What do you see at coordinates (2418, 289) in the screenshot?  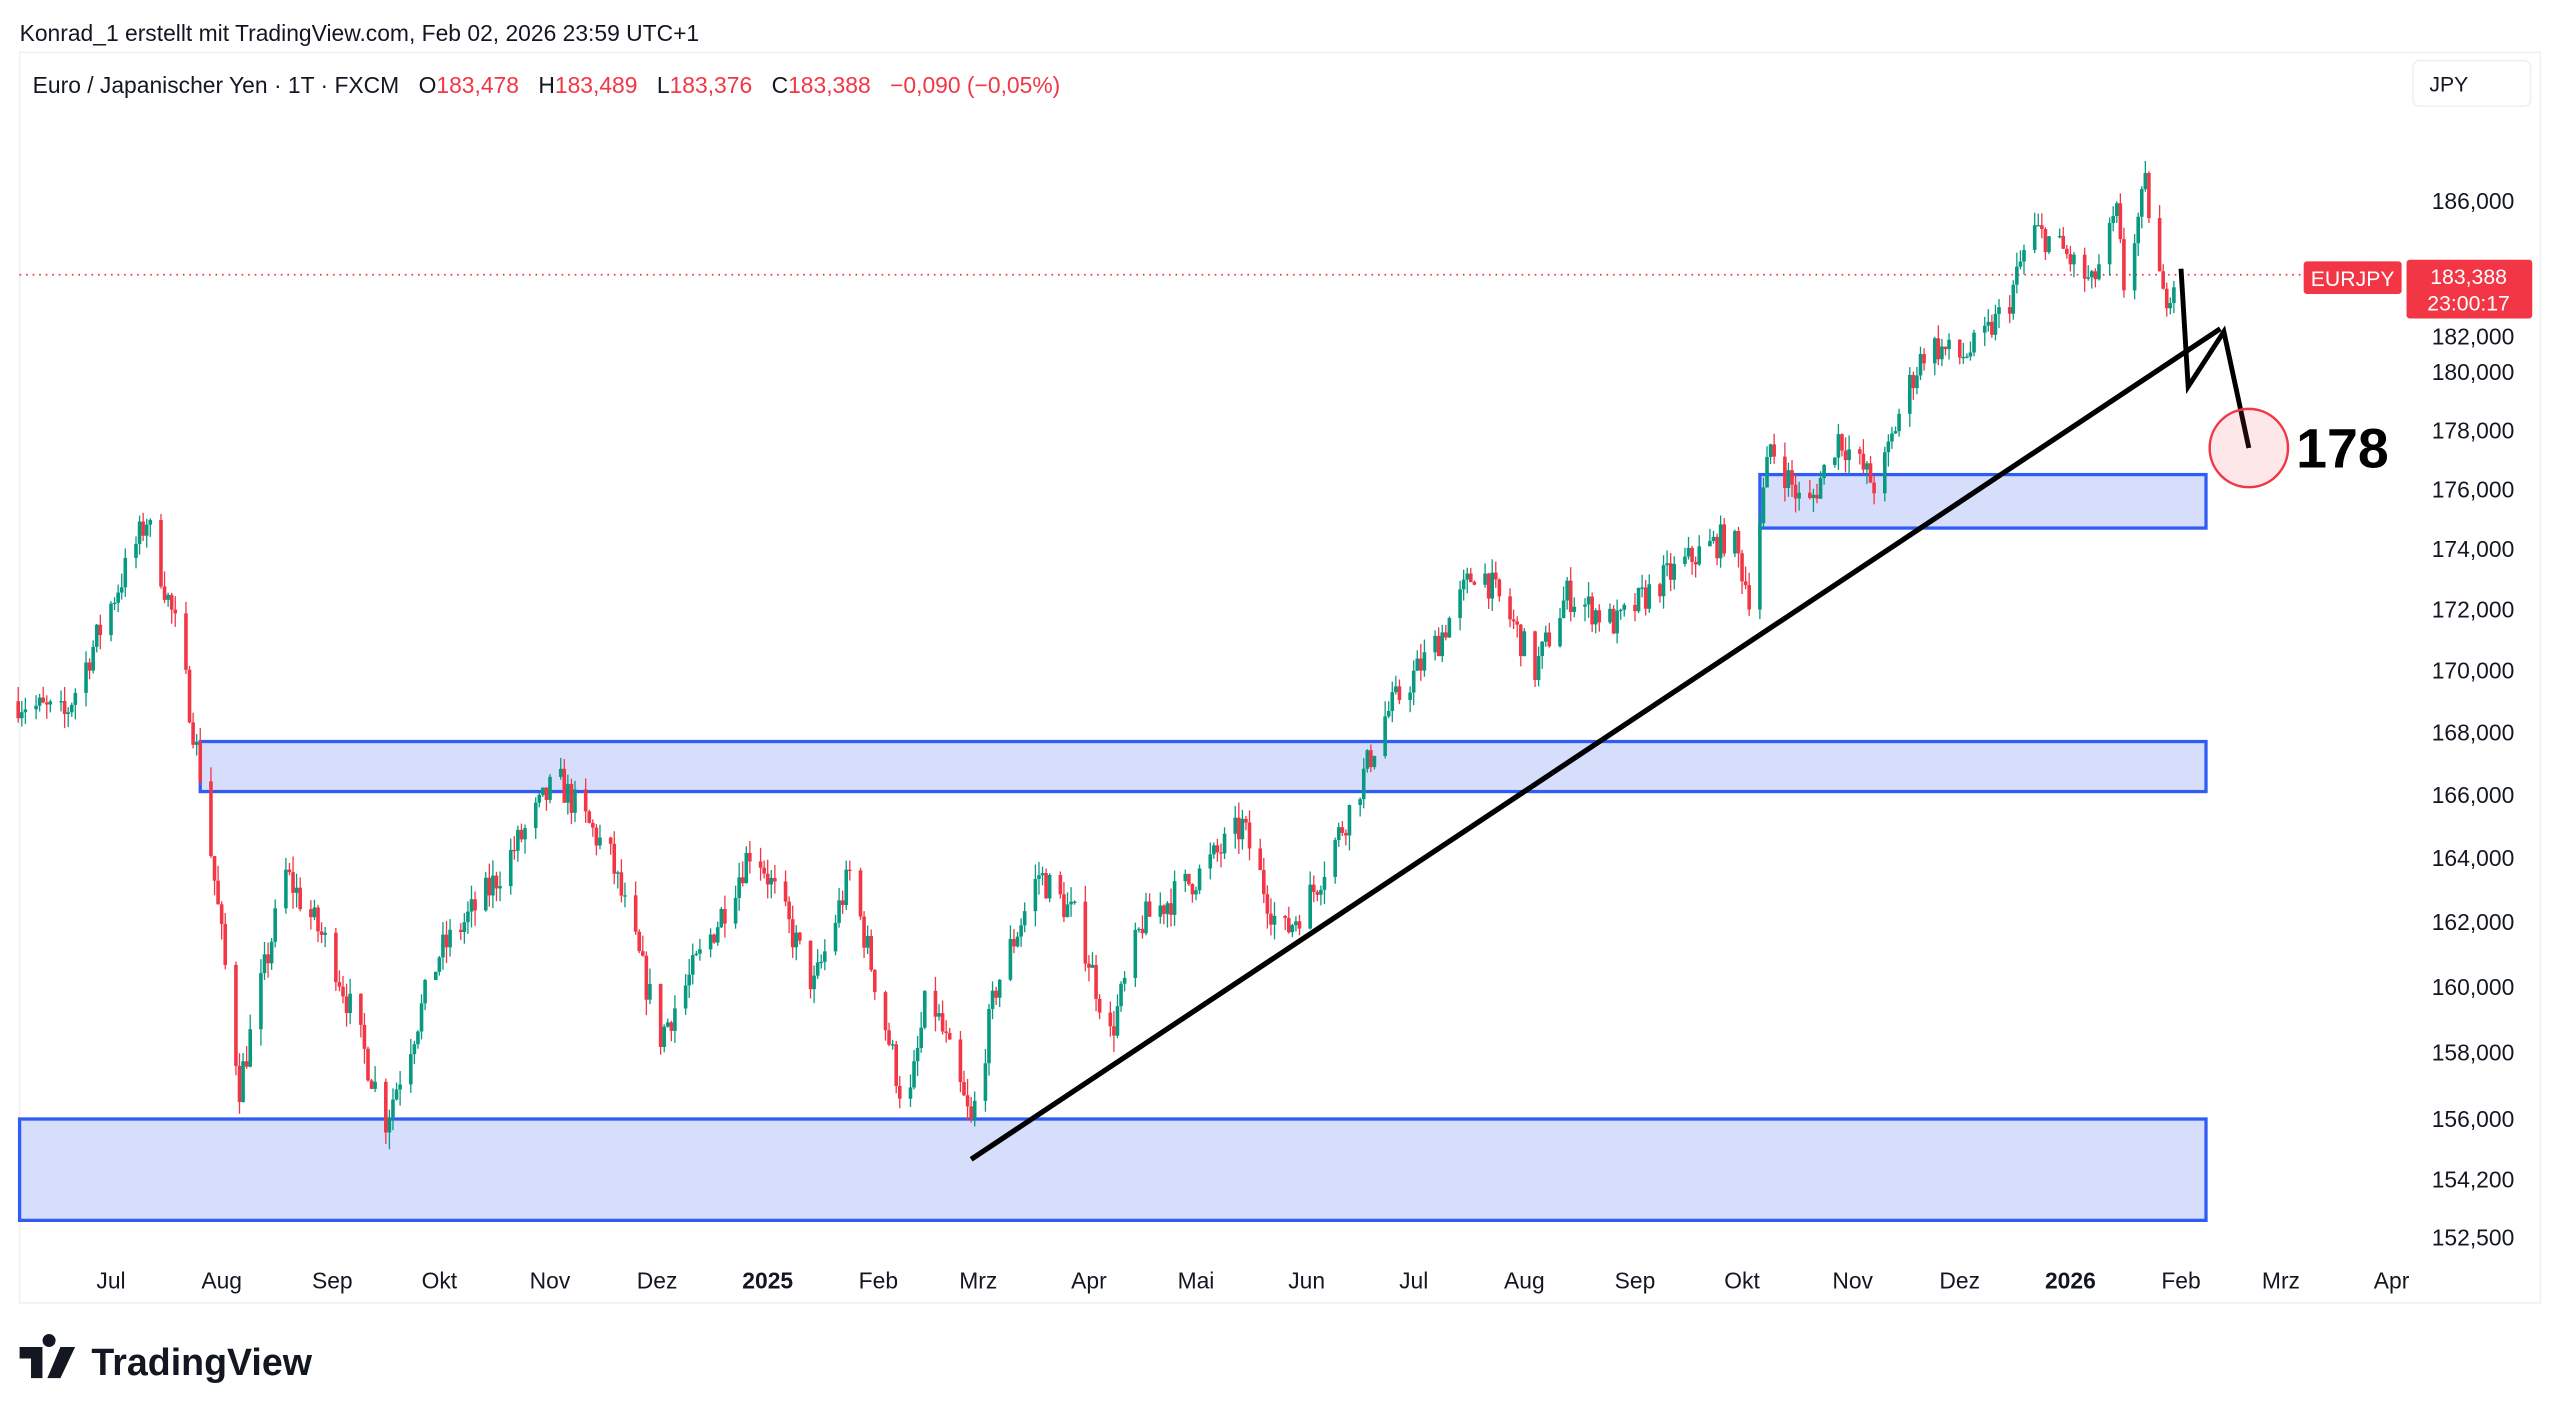 I see `last-price-label: EURJPY 183,388 23:00:17` at bounding box center [2418, 289].